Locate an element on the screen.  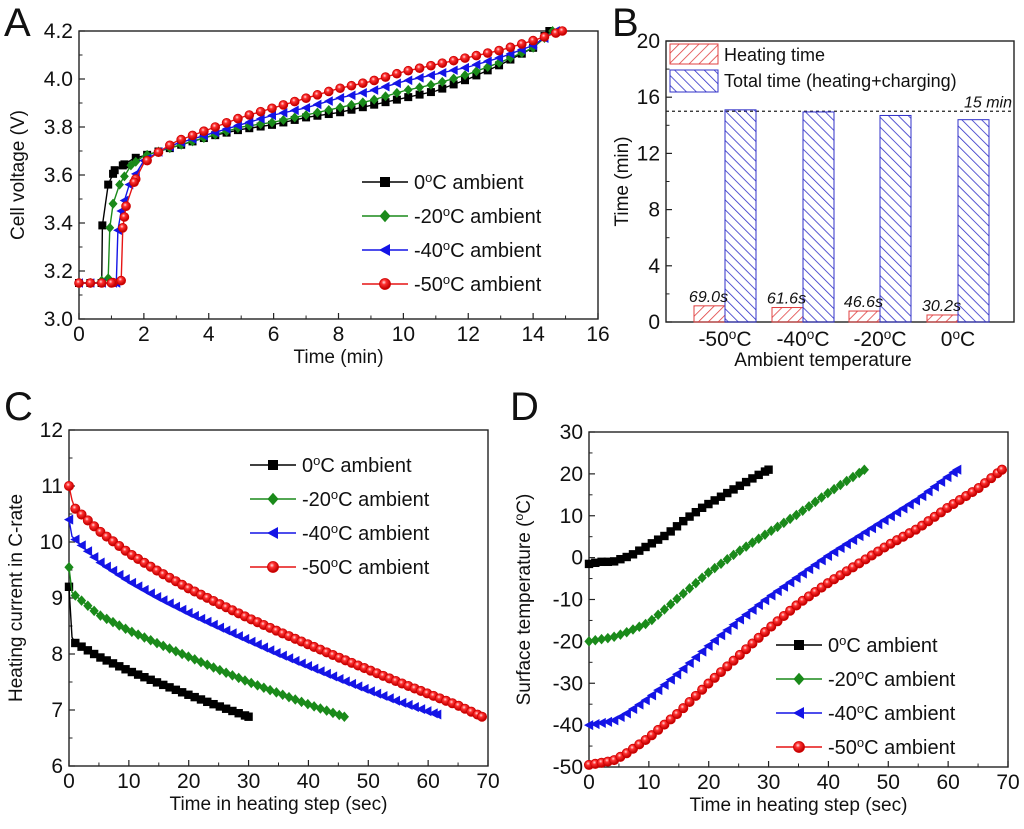
legend-swatch-total is located at coordinates (694, 81).